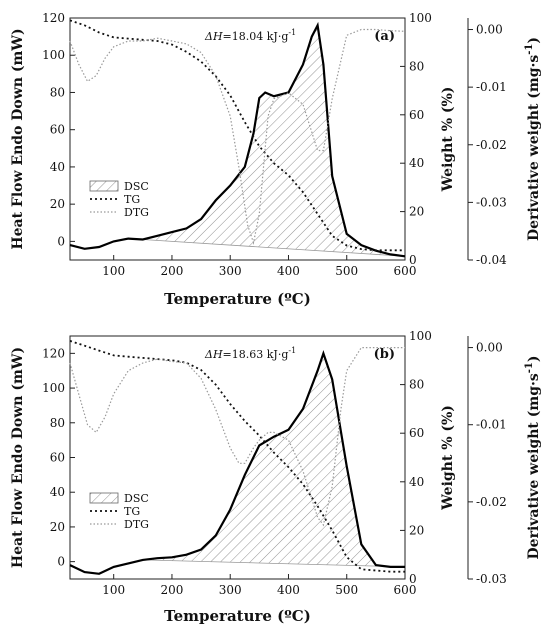 The image size is (546, 627). What do you see at coordinates (384, 354) in the screenshot?
I see `panel-label: (b)` at bounding box center [384, 354].